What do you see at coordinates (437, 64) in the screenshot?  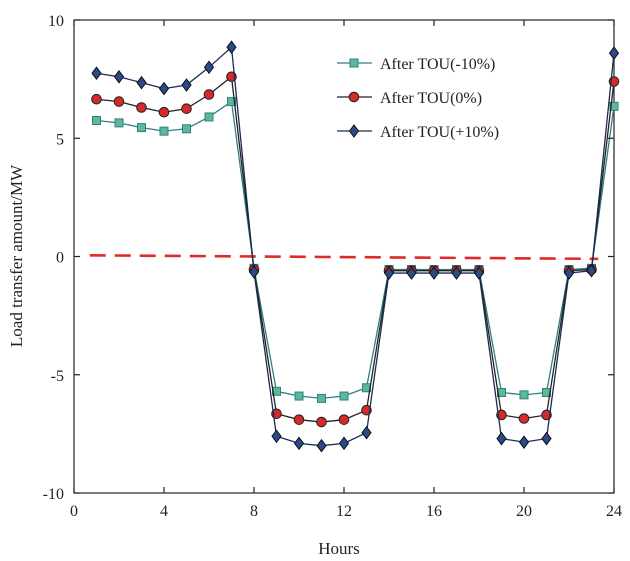 I see `legend-label: After TOU(-10%)` at bounding box center [437, 64].